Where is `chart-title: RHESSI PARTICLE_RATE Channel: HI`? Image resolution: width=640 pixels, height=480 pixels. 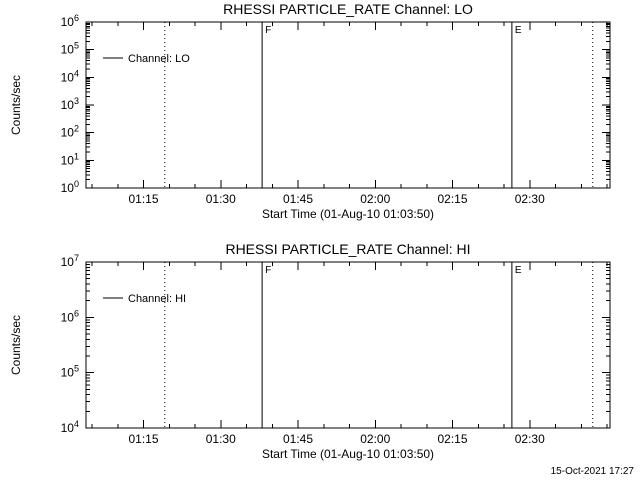 chart-title: RHESSI PARTICLE_RATE Channel: HI is located at coordinates (347, 249).